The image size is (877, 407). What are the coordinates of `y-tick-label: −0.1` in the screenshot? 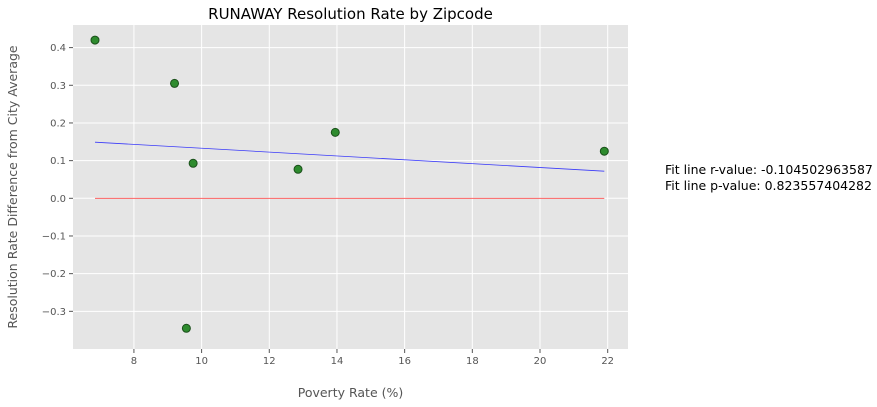 It's located at (54, 236).